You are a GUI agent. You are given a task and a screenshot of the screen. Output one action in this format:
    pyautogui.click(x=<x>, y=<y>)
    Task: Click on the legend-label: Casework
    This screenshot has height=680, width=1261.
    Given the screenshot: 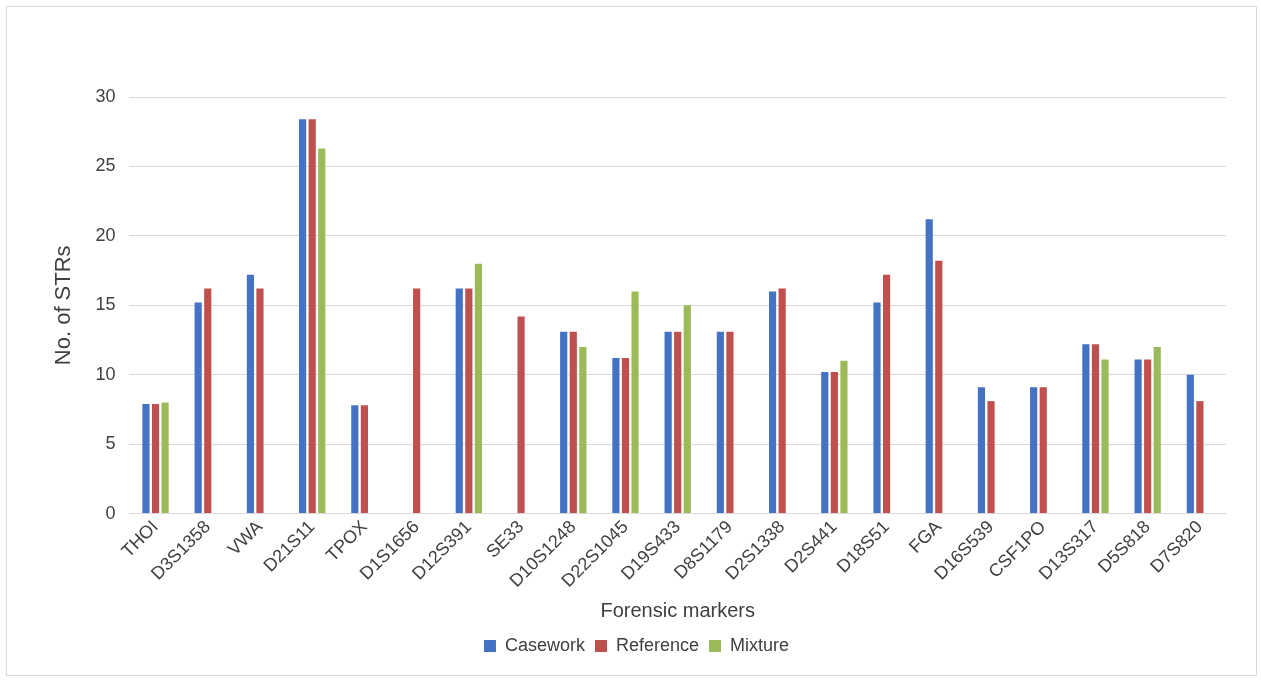 What is the action you would take?
    pyautogui.click(x=545, y=644)
    